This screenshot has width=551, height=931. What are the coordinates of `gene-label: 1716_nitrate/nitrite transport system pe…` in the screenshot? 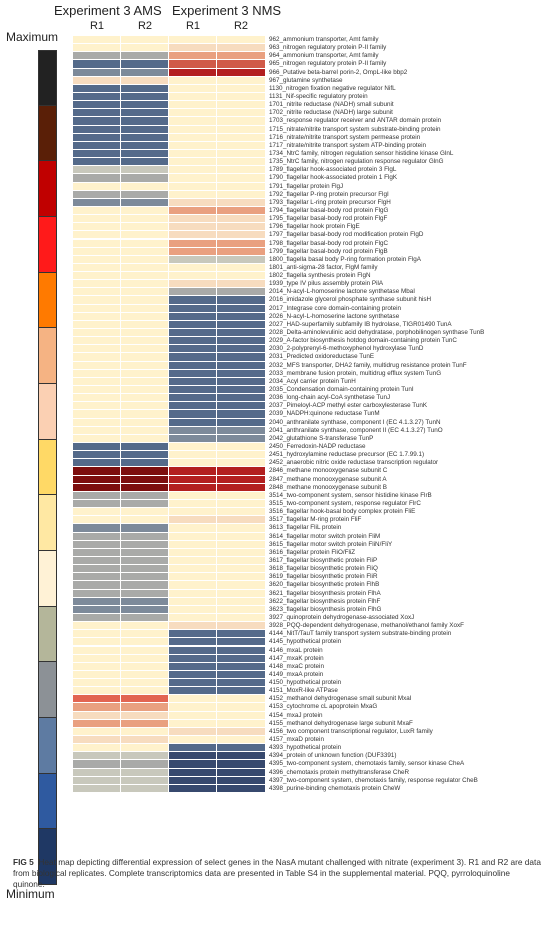 It's located at (345, 137).